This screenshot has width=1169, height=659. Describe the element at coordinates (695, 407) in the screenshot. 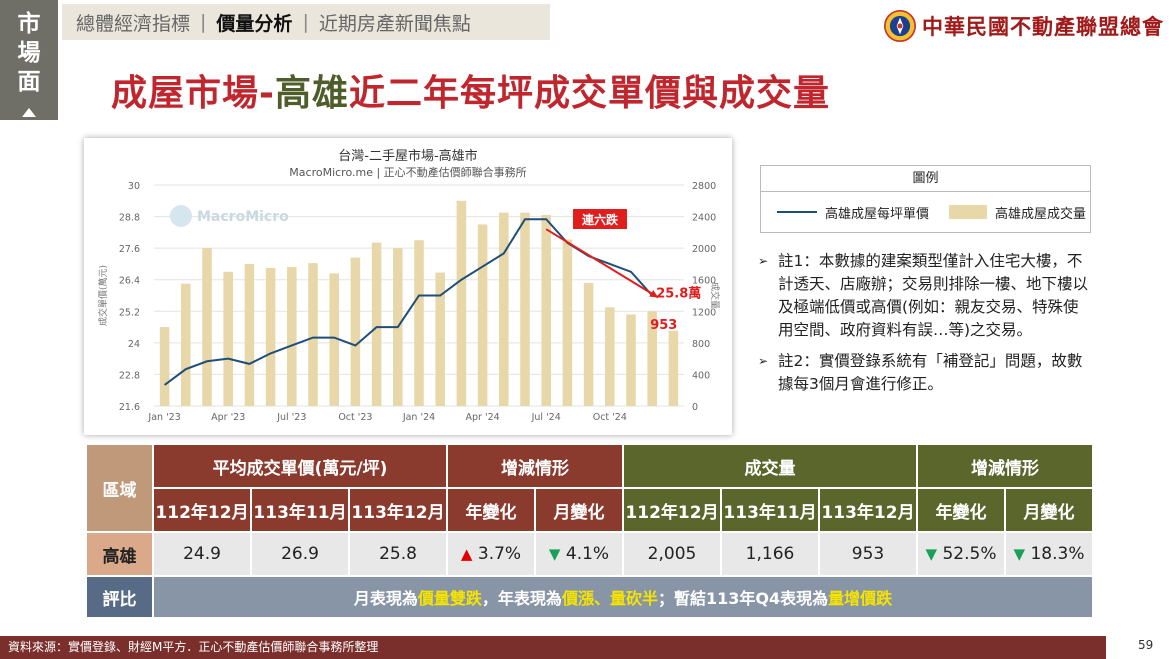

I see `y2-tick-label: 0` at that location.